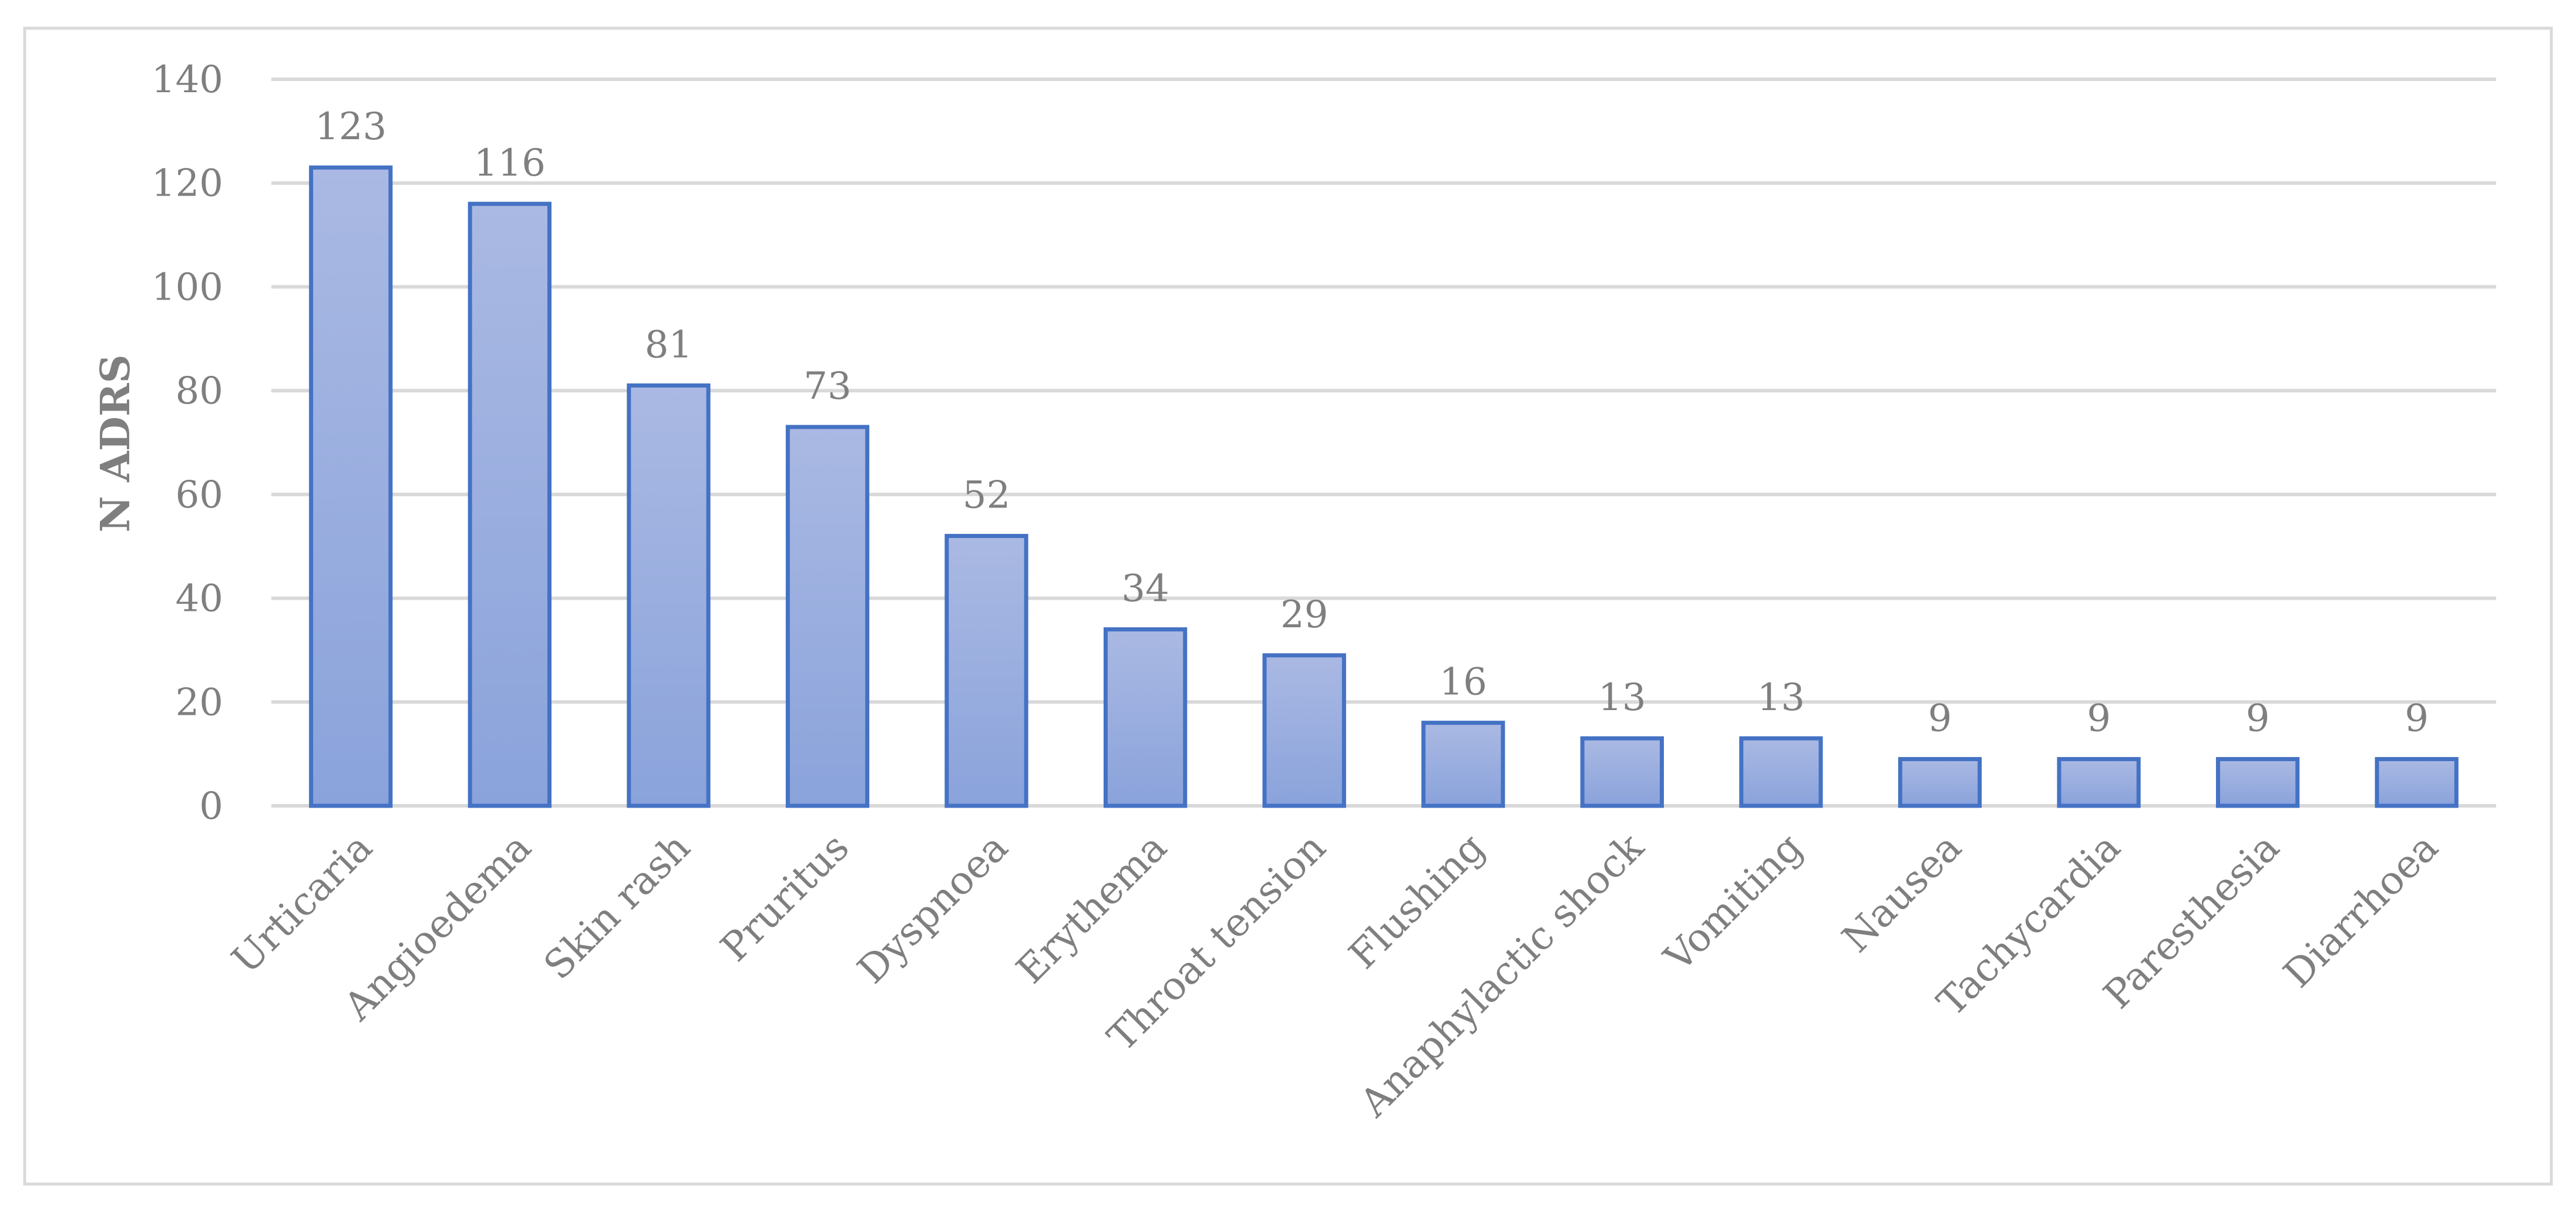  What do you see at coordinates (1463, 682) in the screenshot?
I see `data-label: 16` at bounding box center [1463, 682].